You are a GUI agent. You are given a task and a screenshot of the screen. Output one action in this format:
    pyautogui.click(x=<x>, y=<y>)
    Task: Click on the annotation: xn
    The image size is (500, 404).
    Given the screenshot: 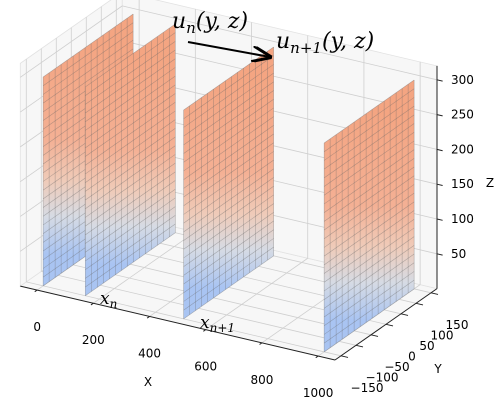 What is the action you would take?
    pyautogui.click(x=108, y=300)
    